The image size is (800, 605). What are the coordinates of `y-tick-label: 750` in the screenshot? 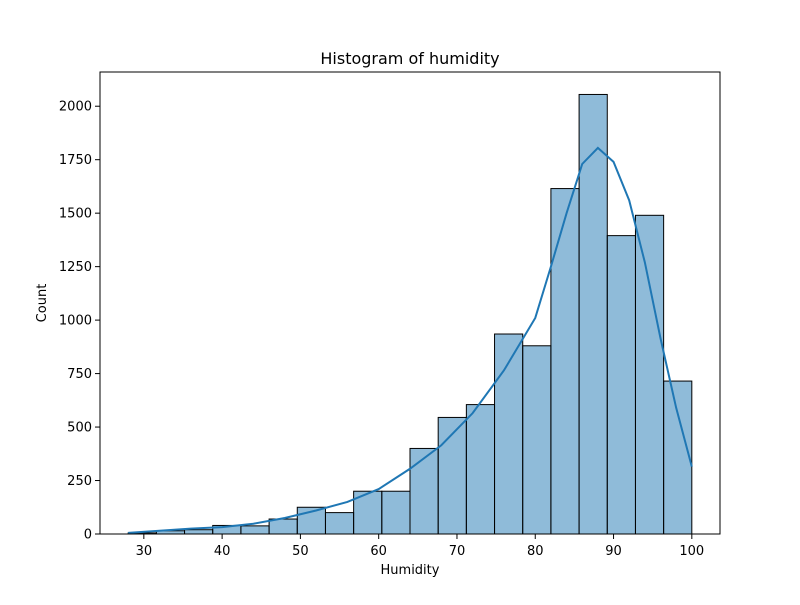 It's located at (79, 374).